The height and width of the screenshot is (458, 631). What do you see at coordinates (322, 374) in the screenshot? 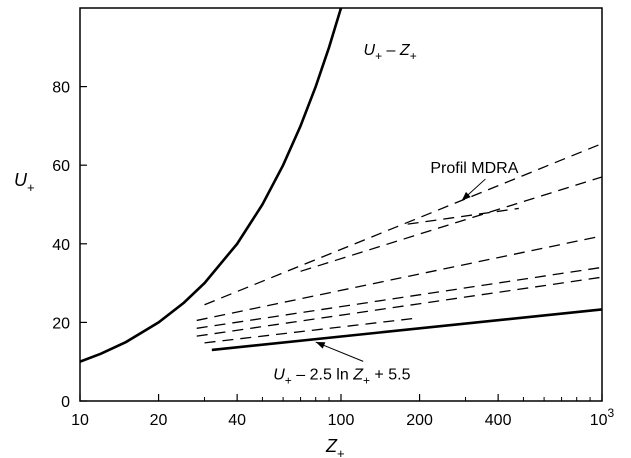
I see `annotation-part: – 2.5 ln` at bounding box center [322, 374].